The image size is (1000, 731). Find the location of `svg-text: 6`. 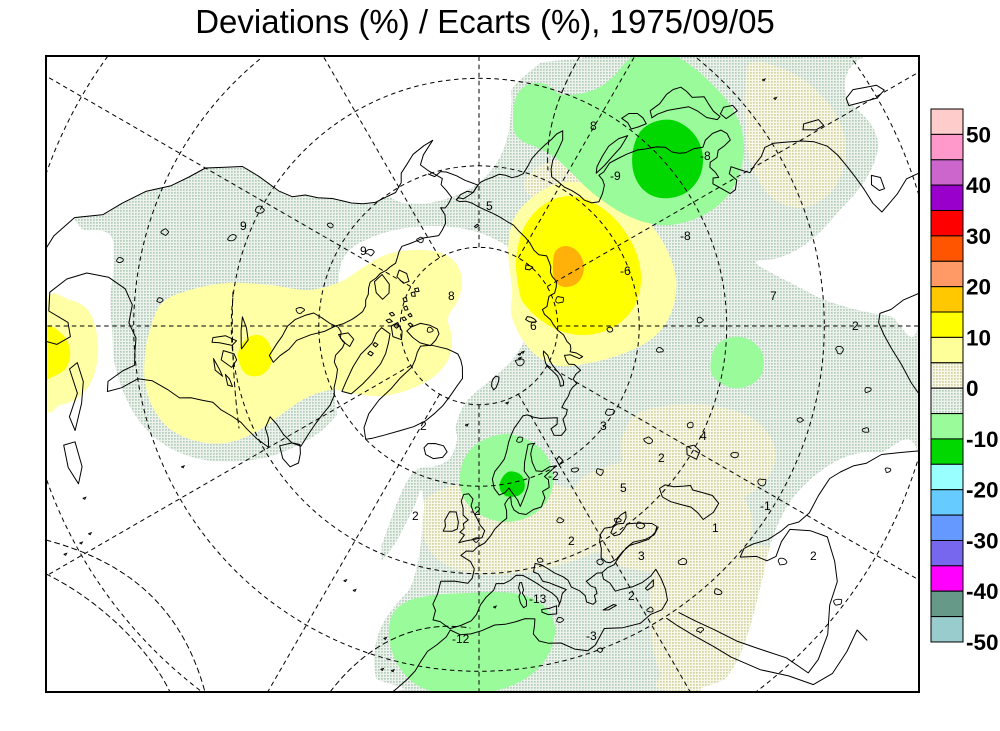

svg-text: 6 is located at coordinates (533, 326).